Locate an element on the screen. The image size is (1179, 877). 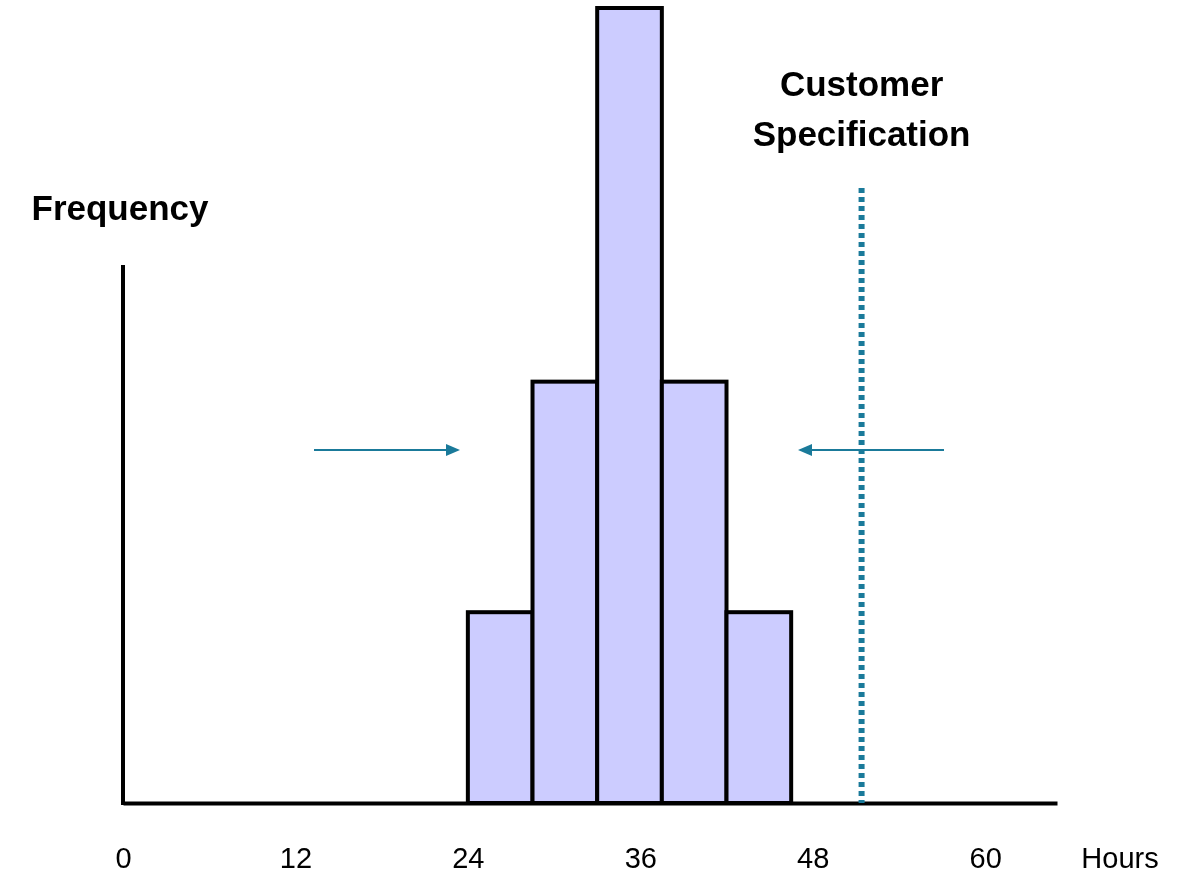
y-axis-title: Frequency is located at coordinates (120, 207).